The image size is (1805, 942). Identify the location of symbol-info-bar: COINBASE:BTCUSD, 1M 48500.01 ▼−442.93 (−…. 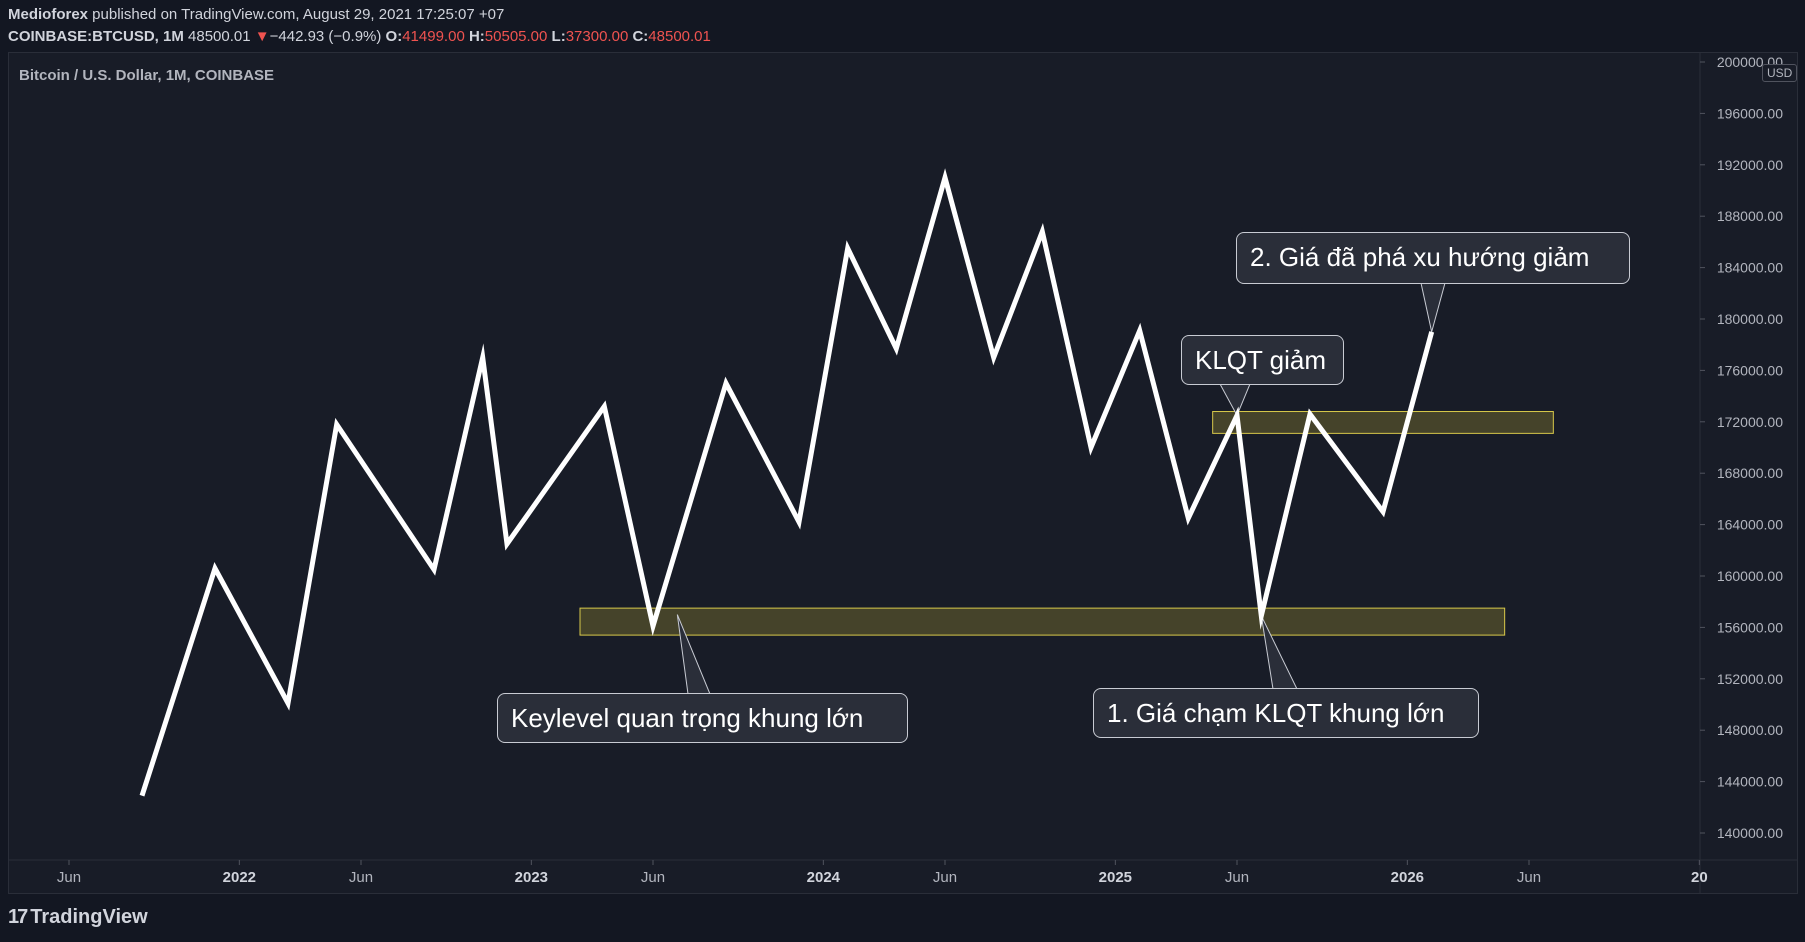
(359, 36).